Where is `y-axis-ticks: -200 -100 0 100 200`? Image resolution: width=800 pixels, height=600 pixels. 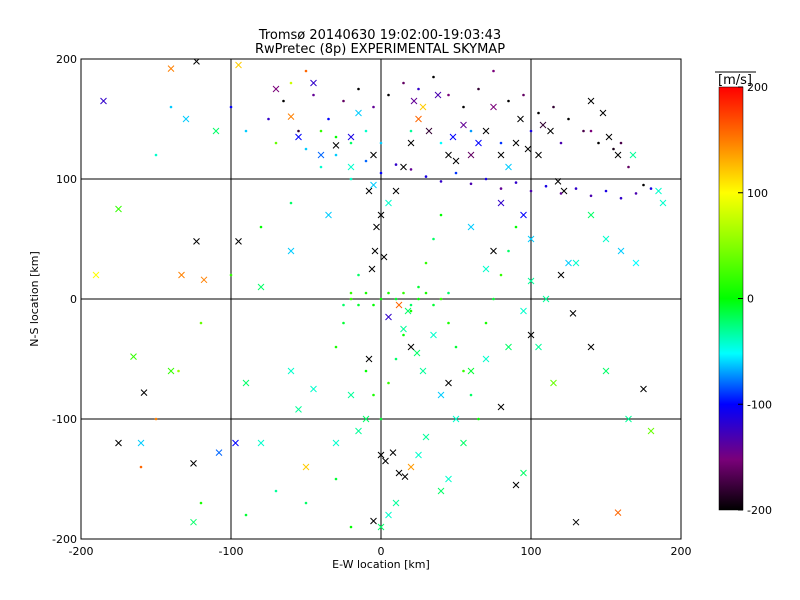 y-axis-ticks: -200 -100 0 100 200 is located at coordinates (64, 299).